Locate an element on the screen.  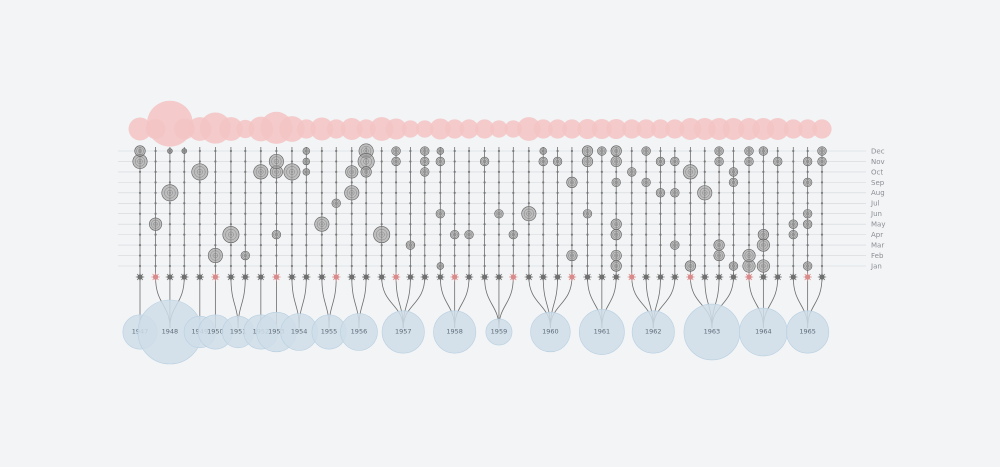
year-label: 1956 is located at coordinates (359, 332).